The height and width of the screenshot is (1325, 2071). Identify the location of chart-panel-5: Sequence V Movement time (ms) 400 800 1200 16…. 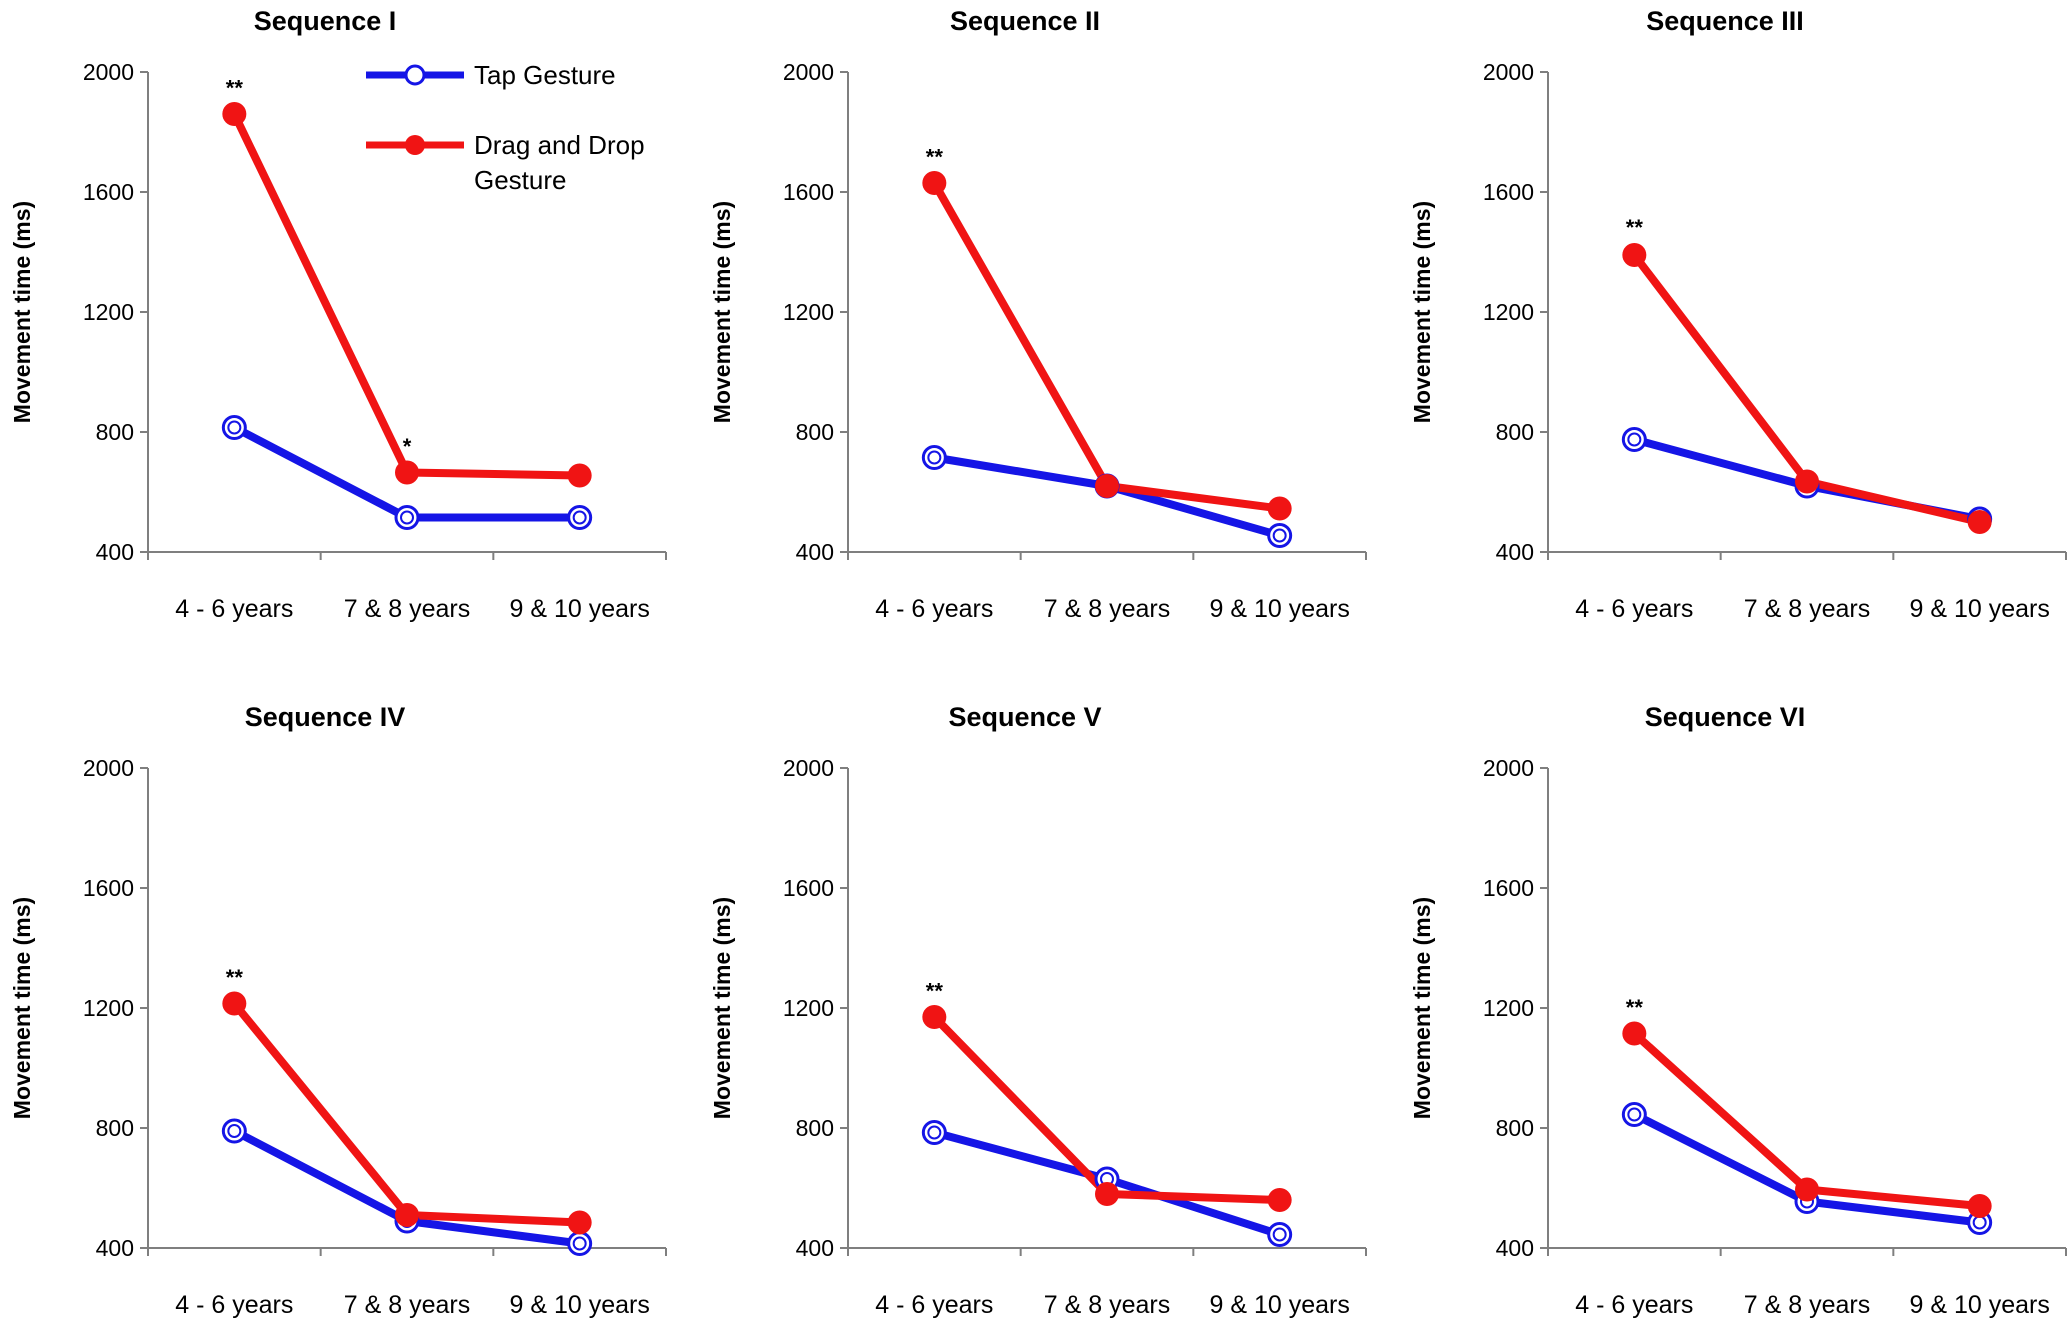
(1038, 1010).